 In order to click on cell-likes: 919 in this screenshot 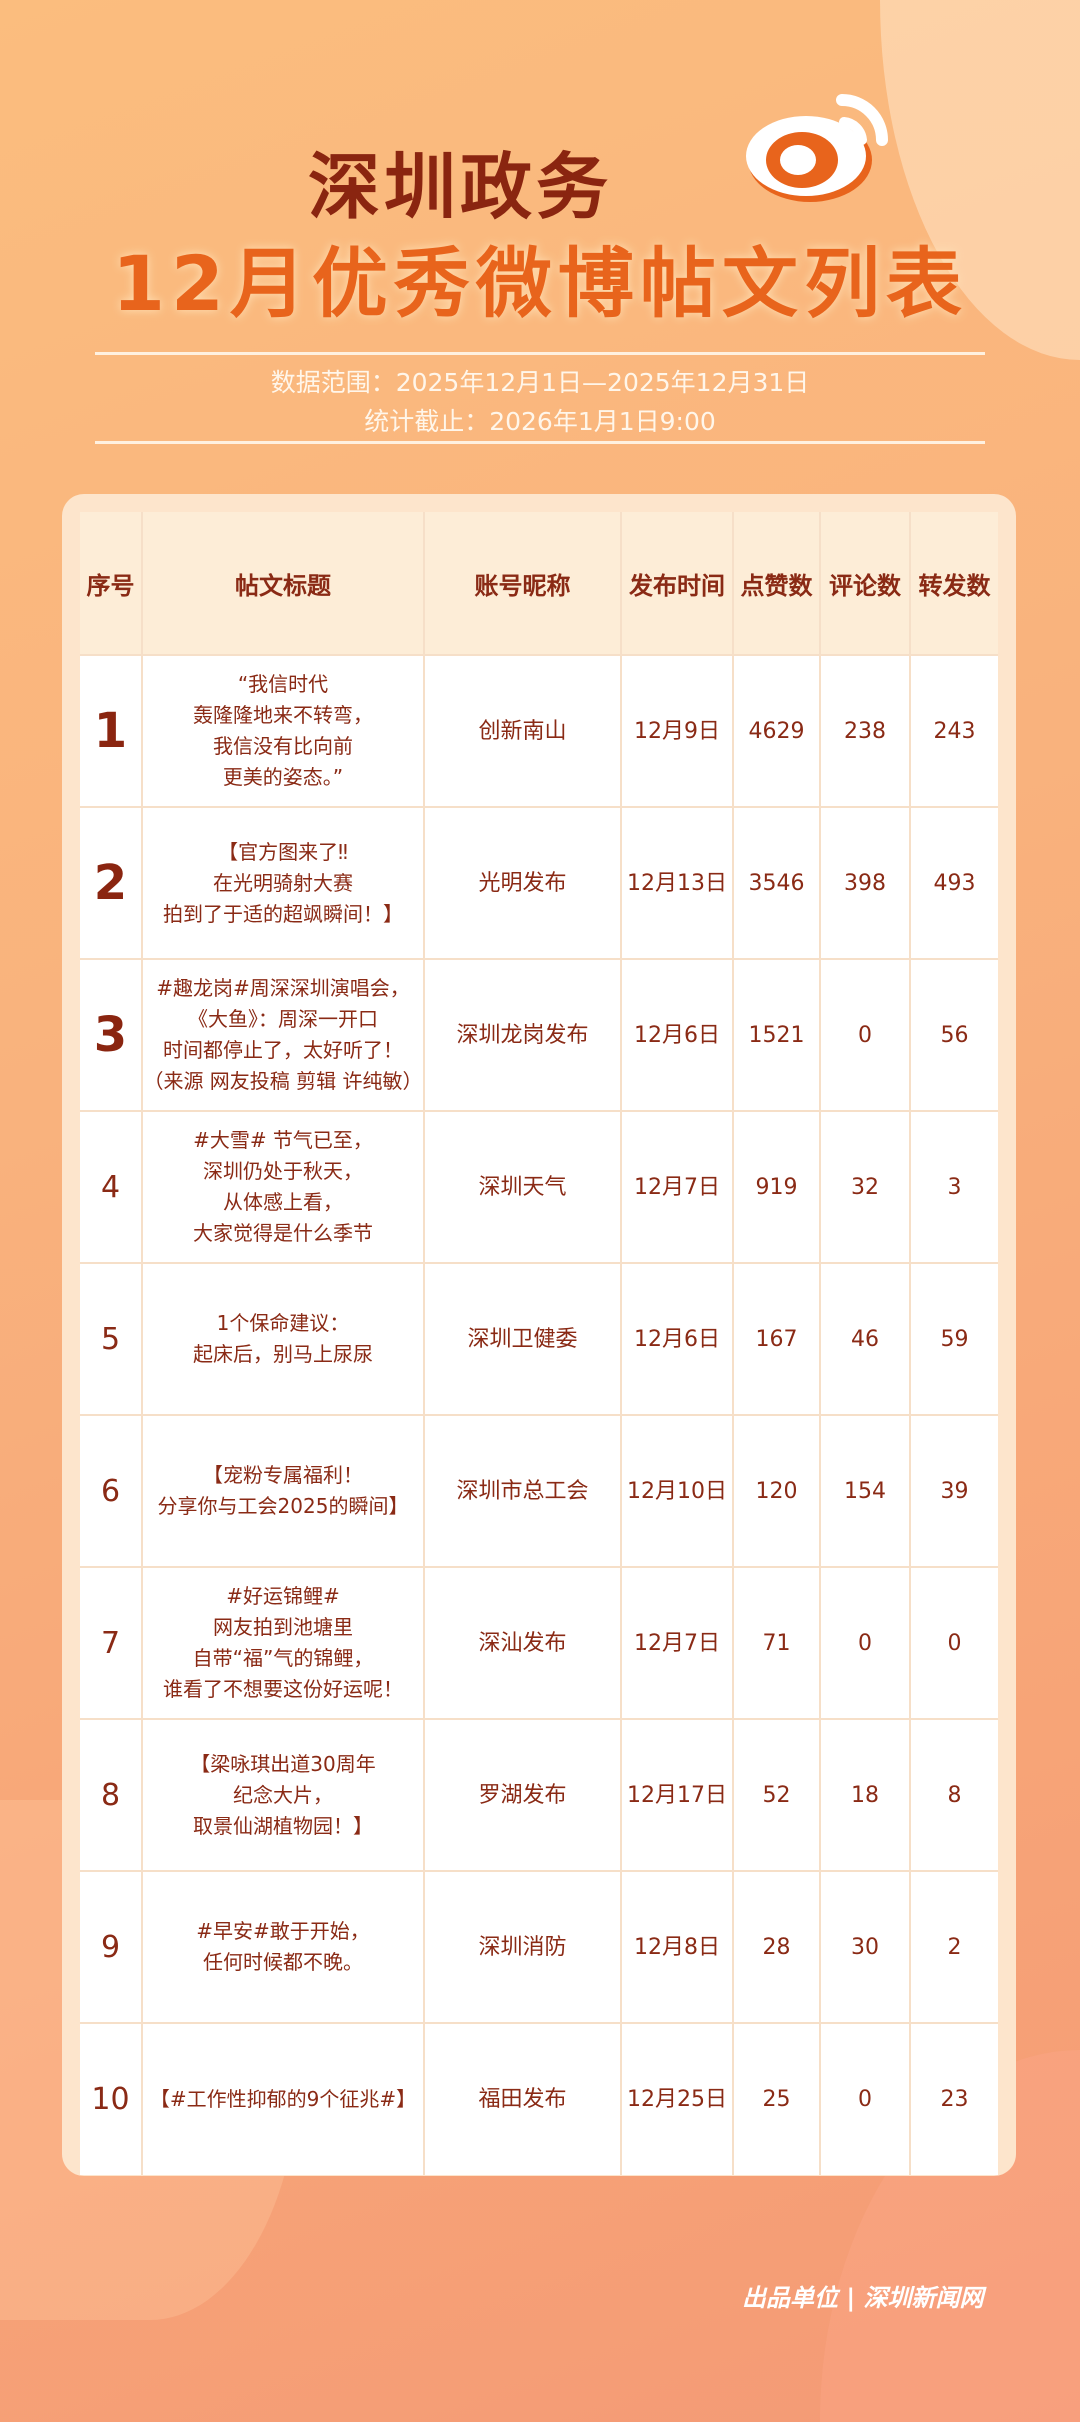, I will do `click(777, 1186)`.